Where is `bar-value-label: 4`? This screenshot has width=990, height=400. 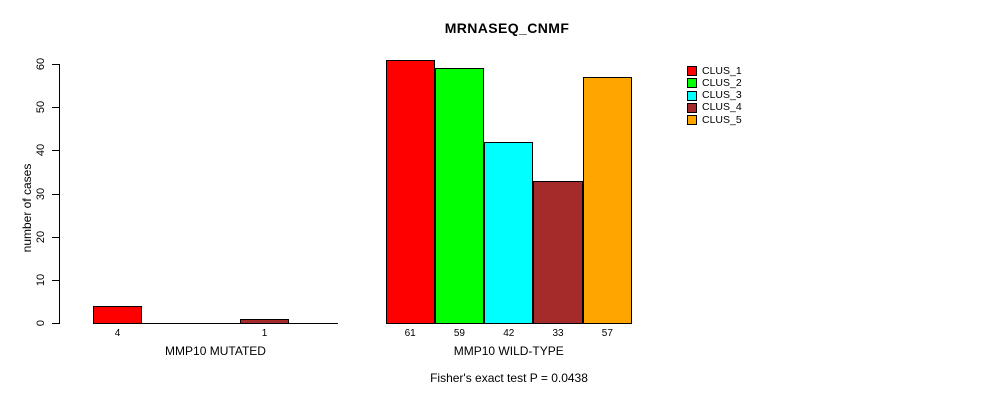
bar-value-label: 4 is located at coordinates (117, 333).